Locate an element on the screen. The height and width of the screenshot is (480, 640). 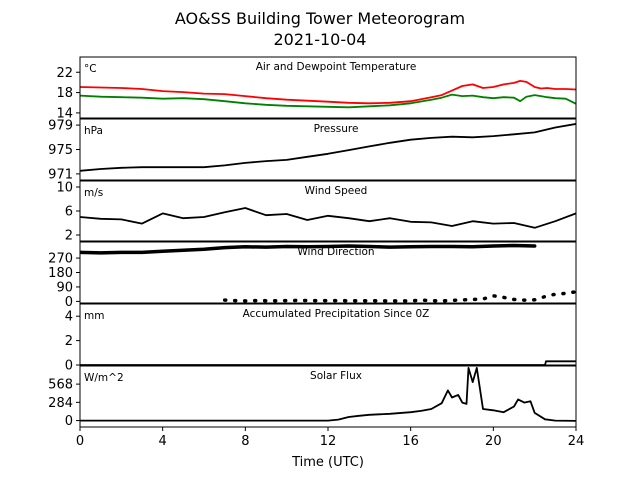
pressure-series-group is located at coordinates (328, 147).